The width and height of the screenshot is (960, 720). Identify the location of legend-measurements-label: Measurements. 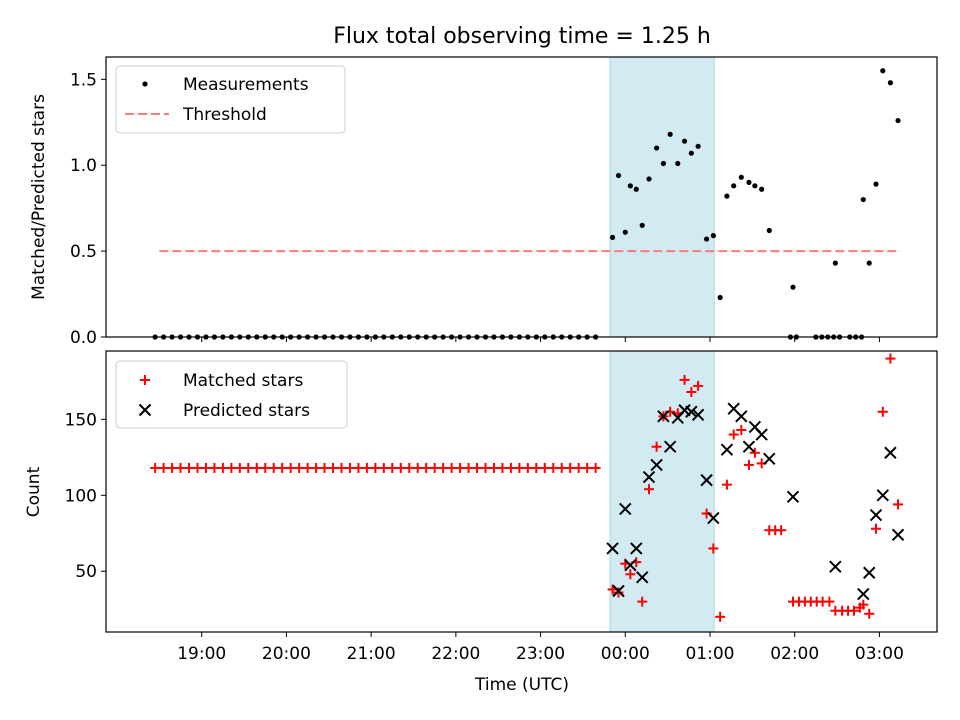
(246, 85).